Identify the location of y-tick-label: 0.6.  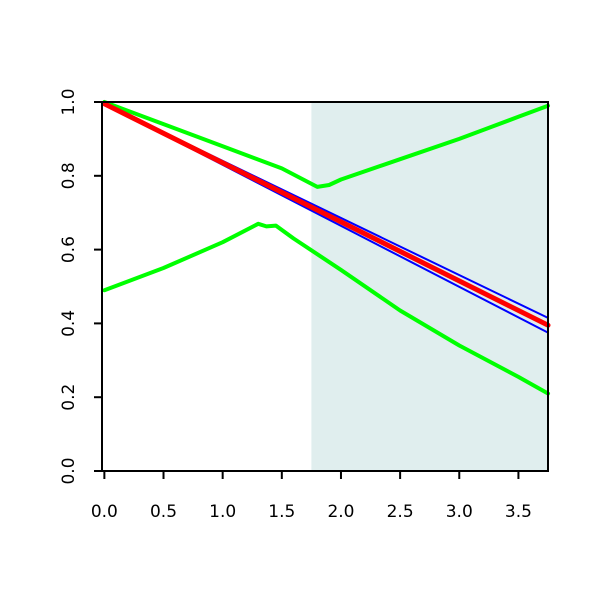
(69, 249).